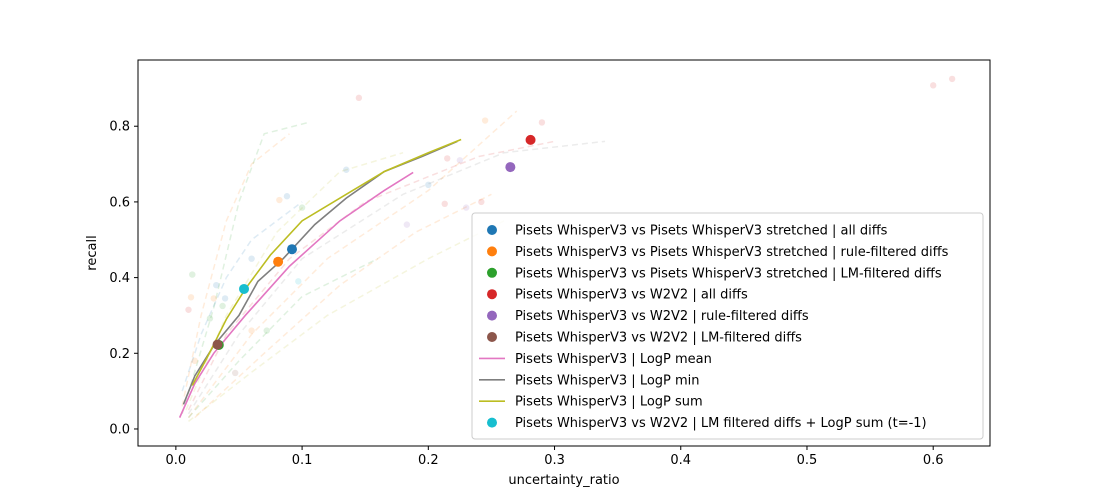 The width and height of the screenshot is (1100, 500). Describe the element at coordinates (291, 249) in the screenshot. I see `series-point-pisets-whisperv3-vs-pisets-whisperv3-stretched-all-diffs` at that location.